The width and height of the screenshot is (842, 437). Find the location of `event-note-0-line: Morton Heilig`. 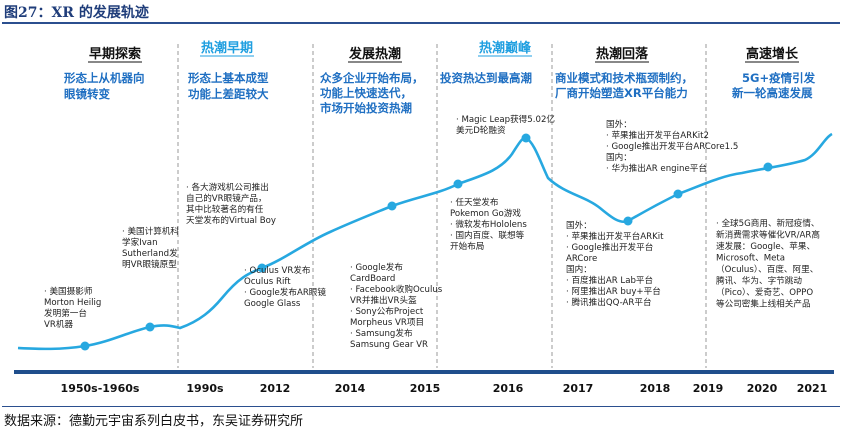

event-note-0-line: Morton Heilig is located at coordinates (72, 303).